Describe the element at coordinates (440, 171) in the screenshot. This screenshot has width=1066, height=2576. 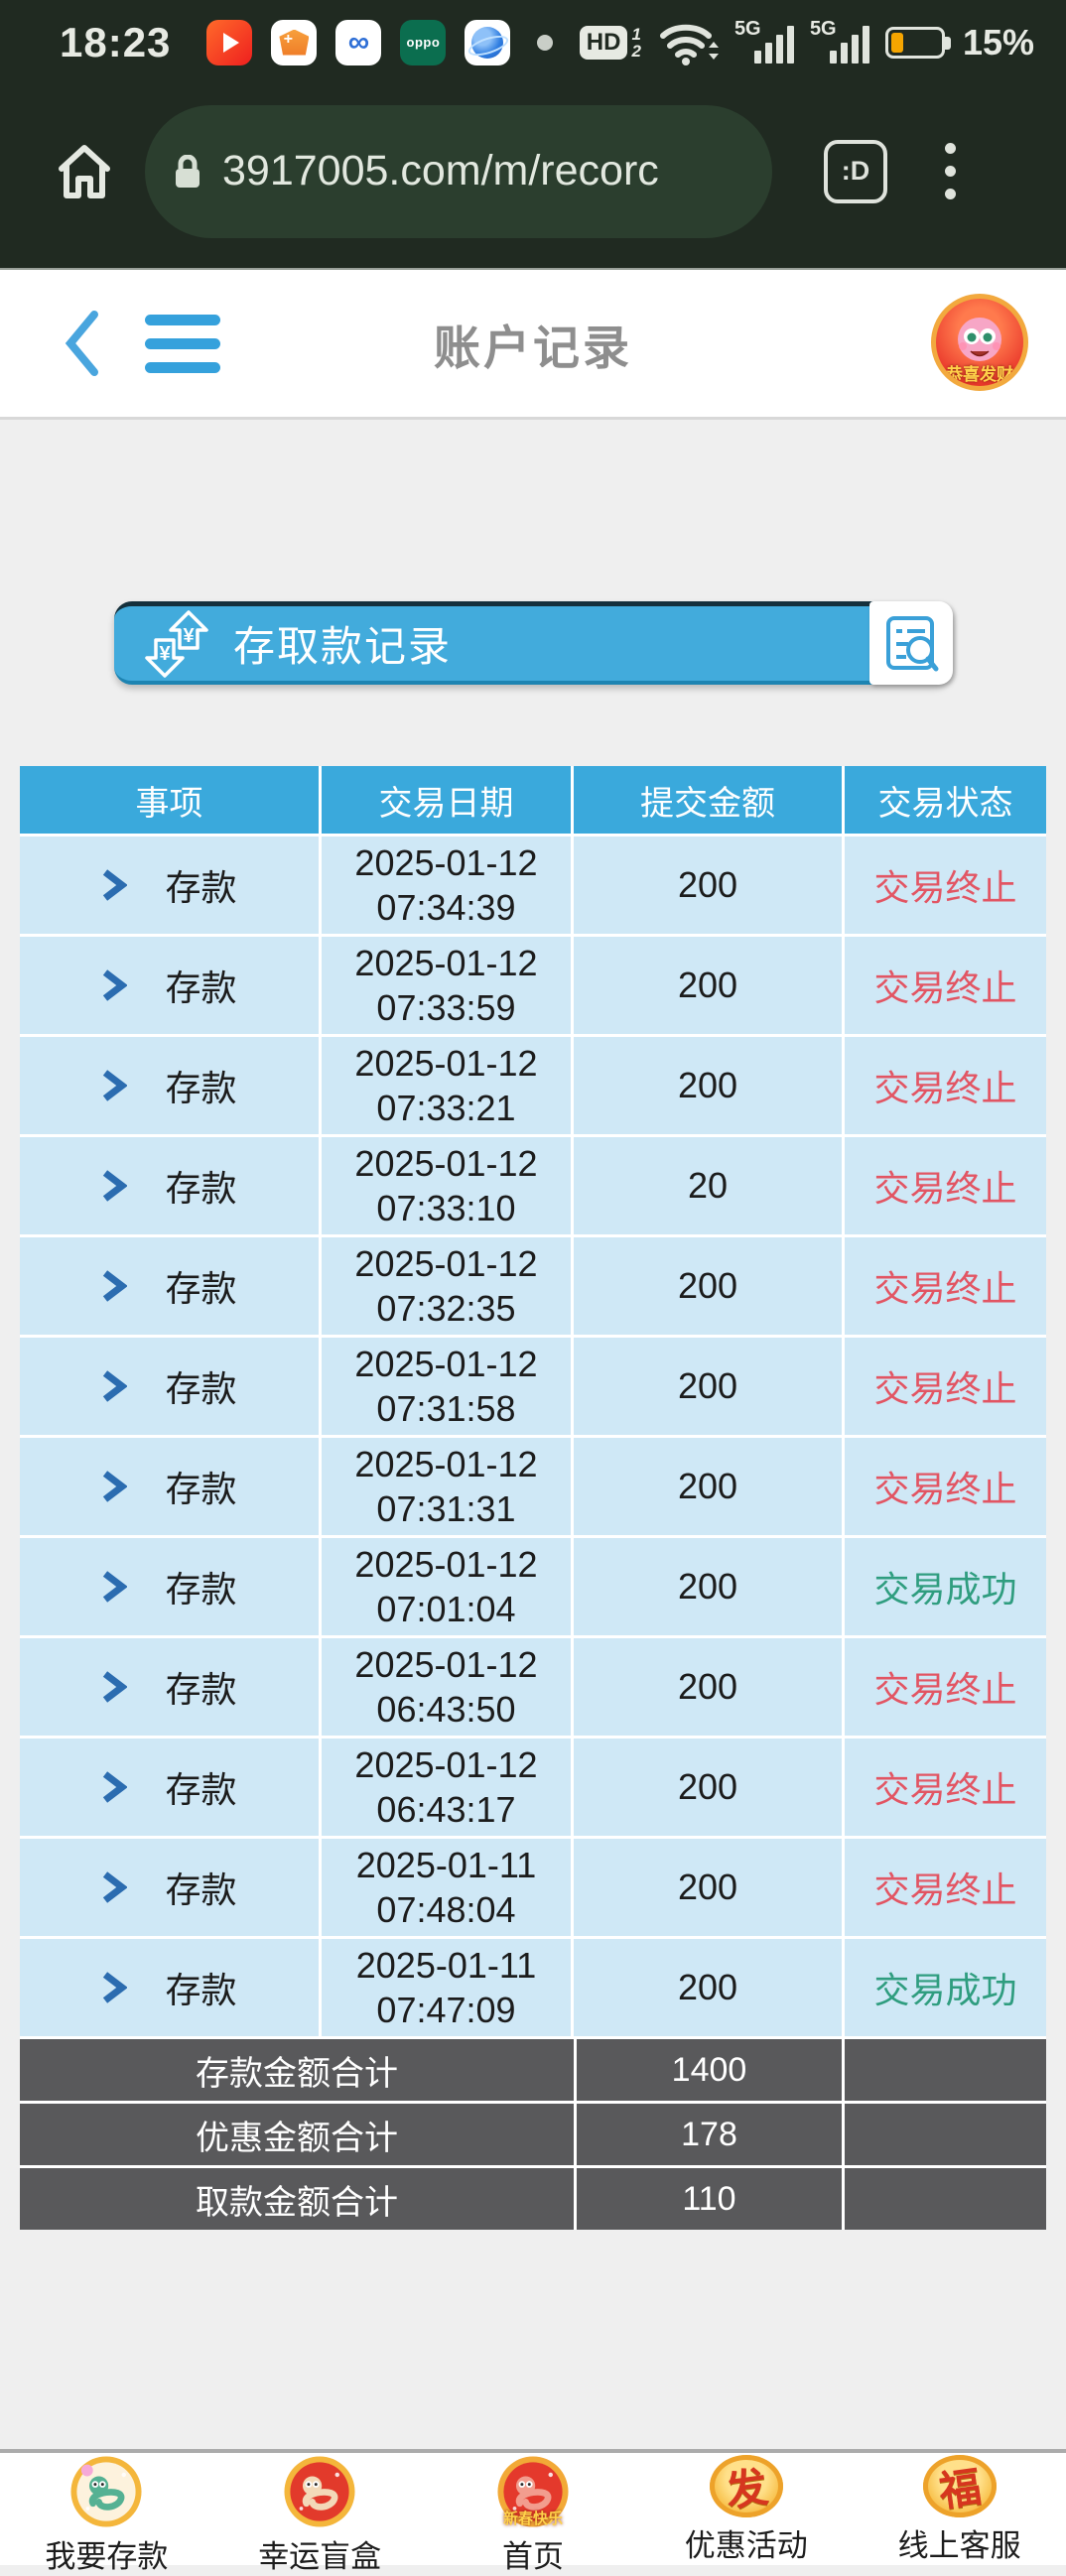
I see `url-text: 3917005.com/m/recorc` at that location.